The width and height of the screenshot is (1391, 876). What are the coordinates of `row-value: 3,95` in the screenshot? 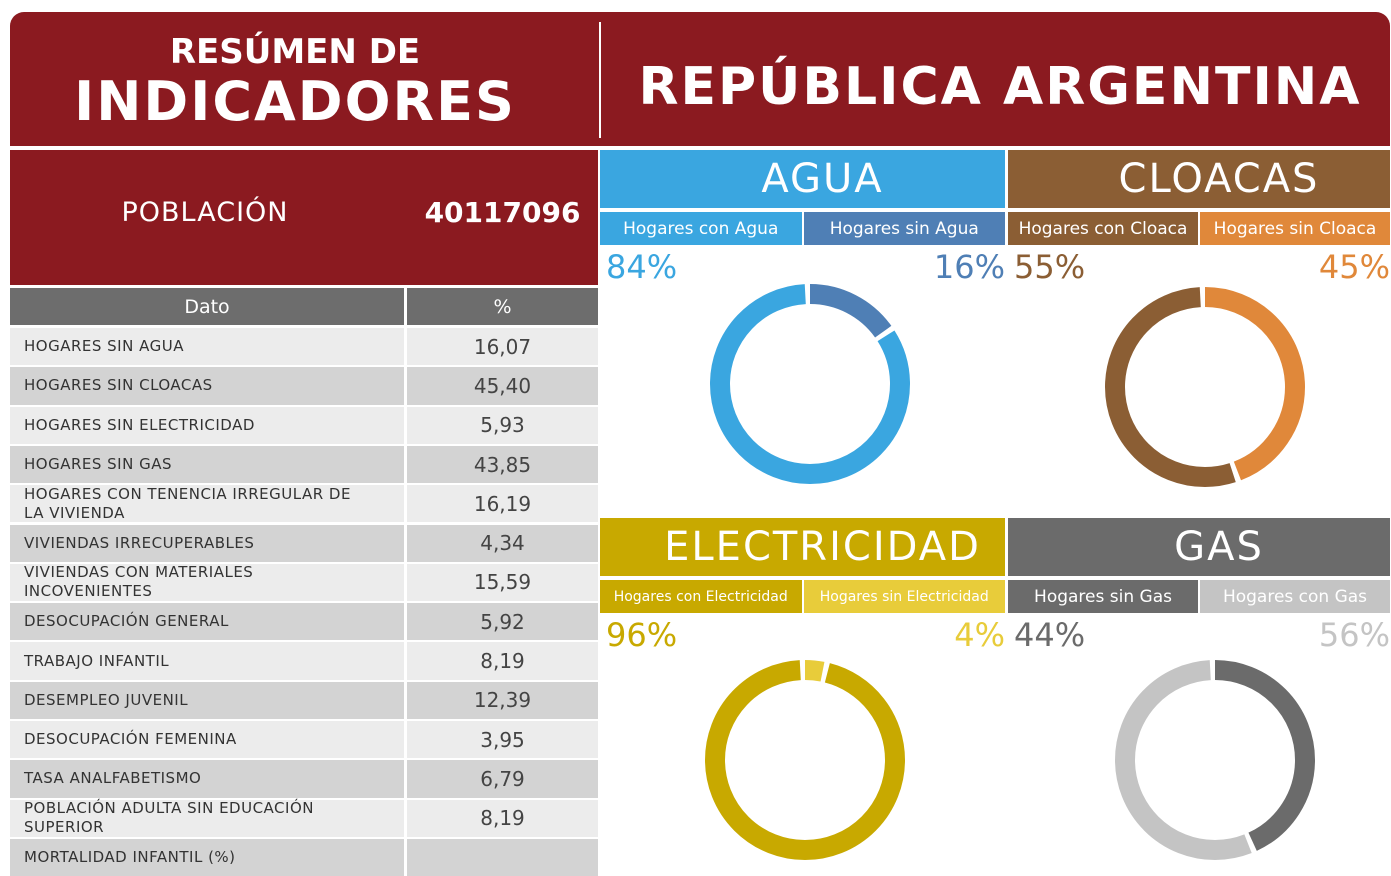 It's located at (502, 739).